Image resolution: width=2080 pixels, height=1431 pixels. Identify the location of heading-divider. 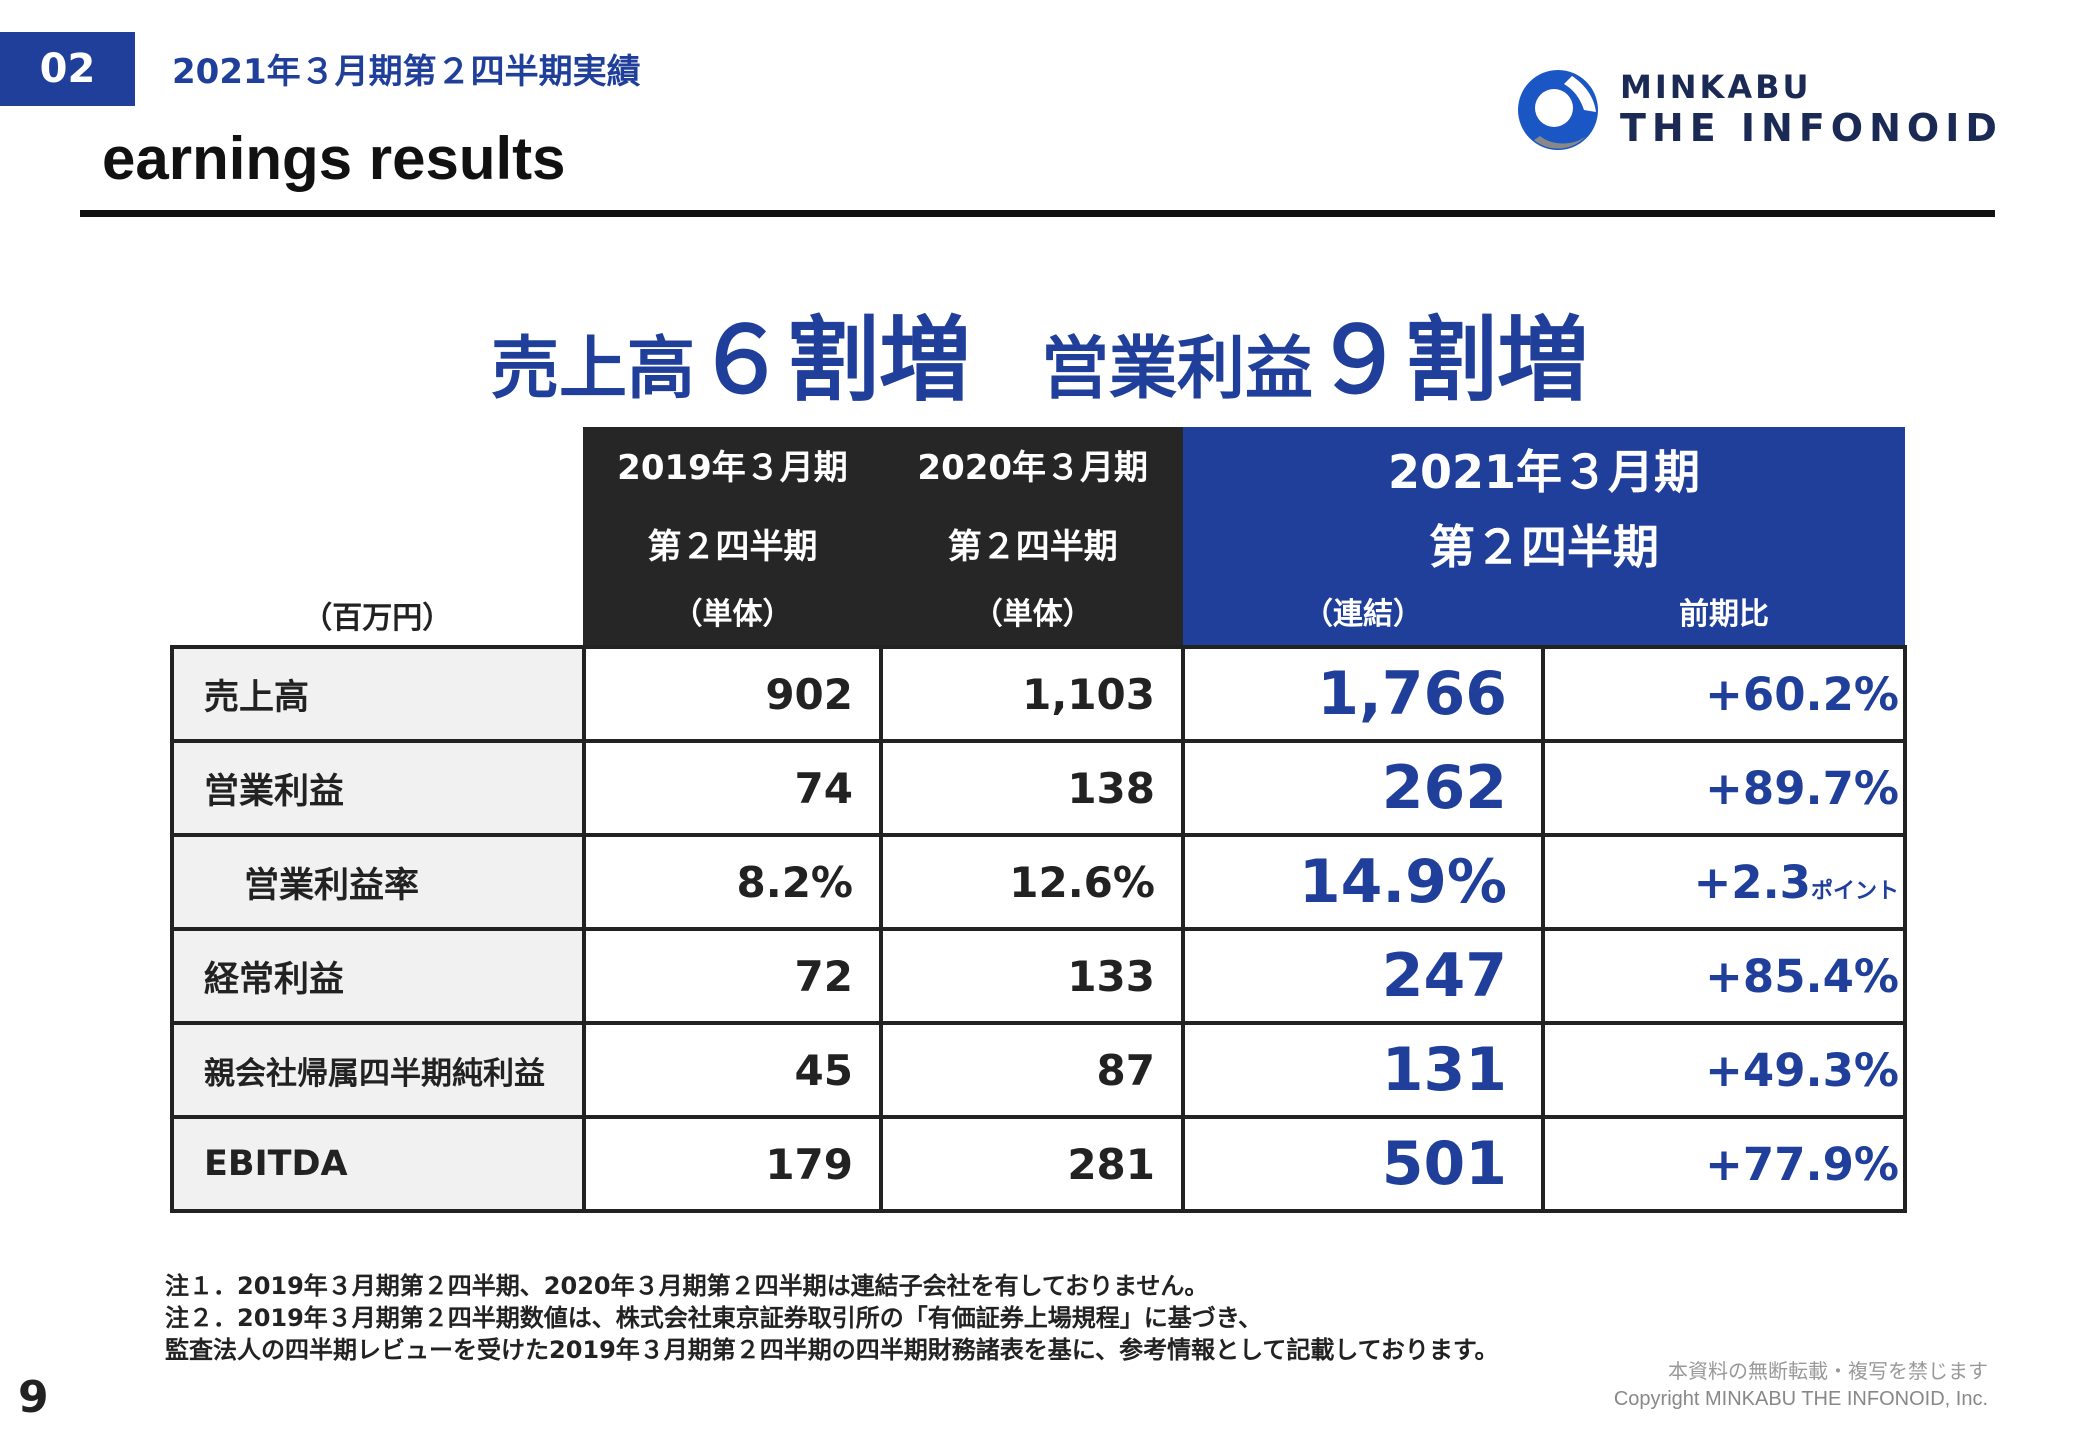
(1037, 213).